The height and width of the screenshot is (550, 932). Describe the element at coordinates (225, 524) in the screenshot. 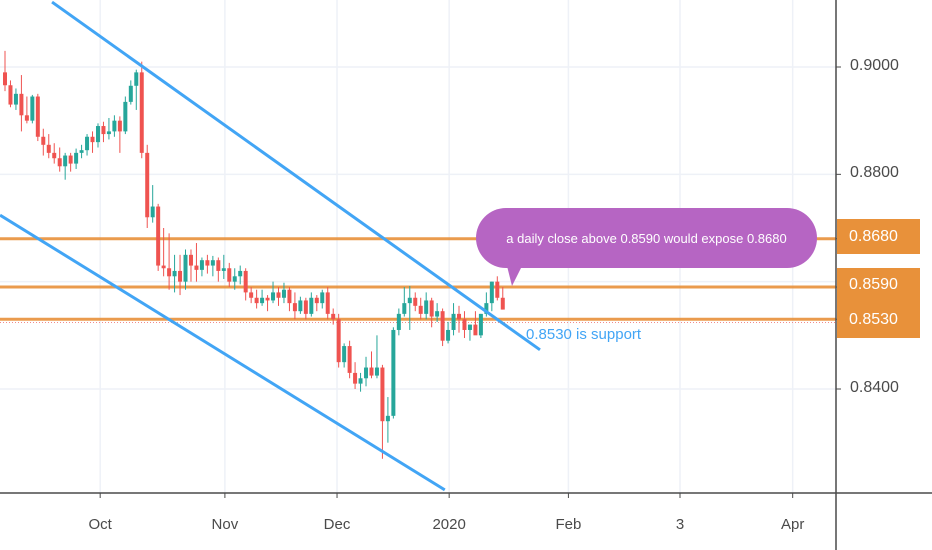

I see `time-tick-label: Nov` at that location.